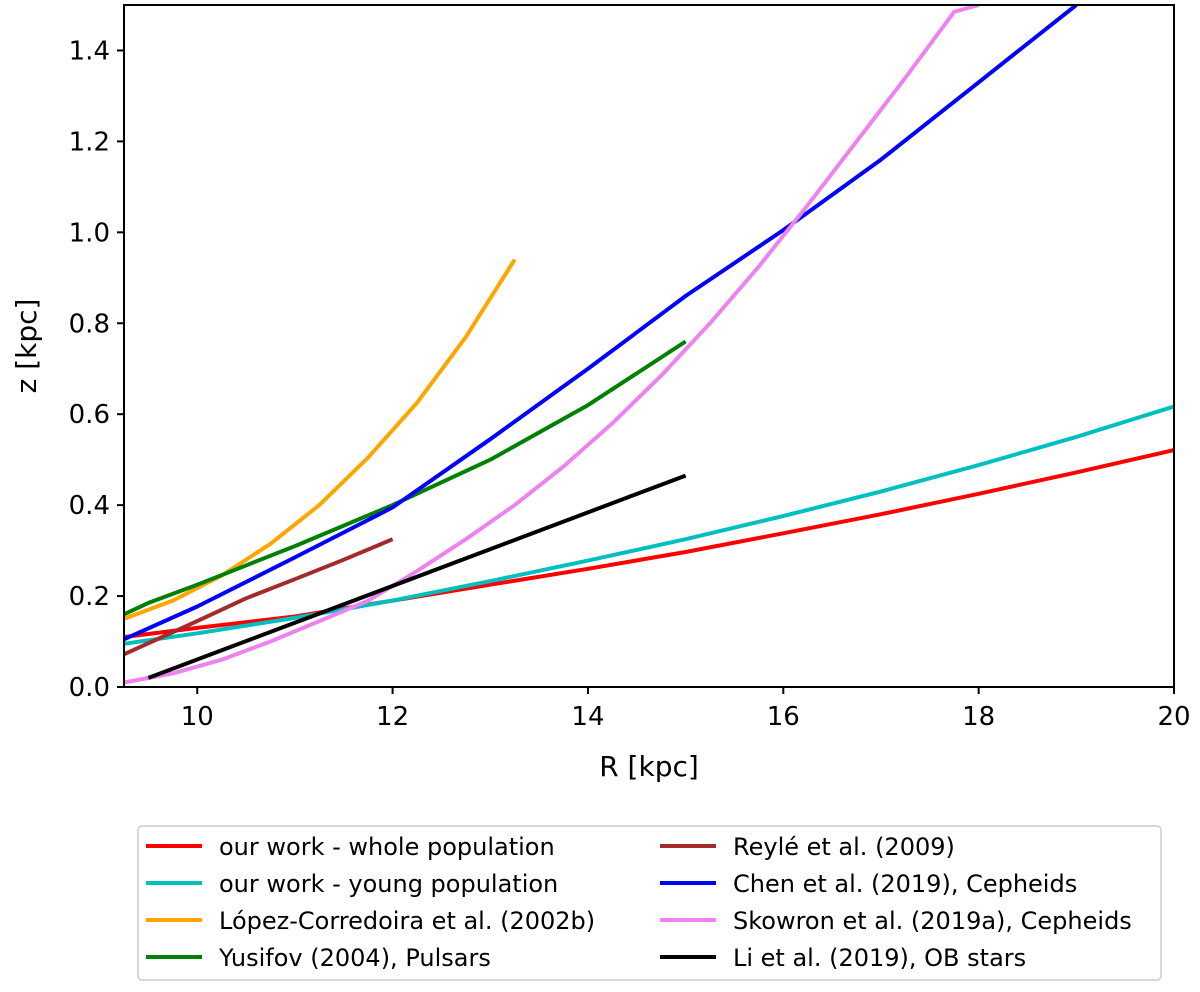 The image size is (1200, 992). Describe the element at coordinates (844, 847) in the screenshot. I see `legend-label-5: Reylé et al. (2009)` at that location.